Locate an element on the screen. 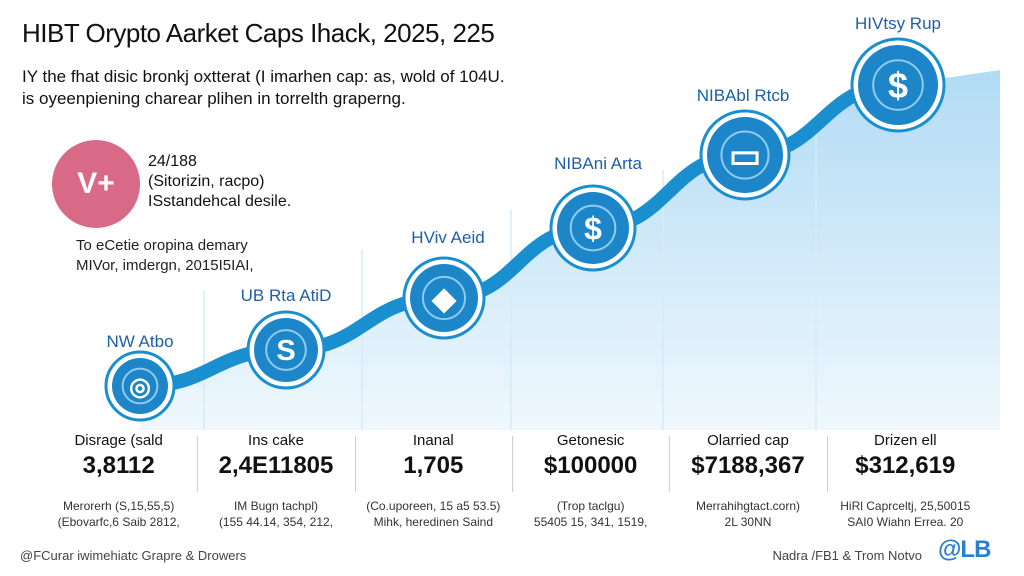 The image size is (1024, 576). note-line: MIVor, imdergn, 2015I5IAI, is located at coordinates (165, 265).